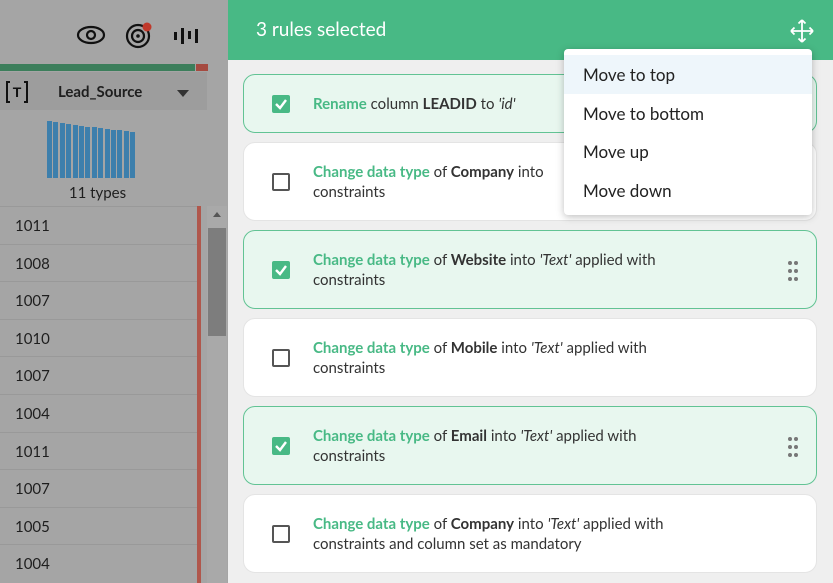 Image resolution: width=833 pixels, height=583 pixels. I want to click on toolbar, so click(139, 35).